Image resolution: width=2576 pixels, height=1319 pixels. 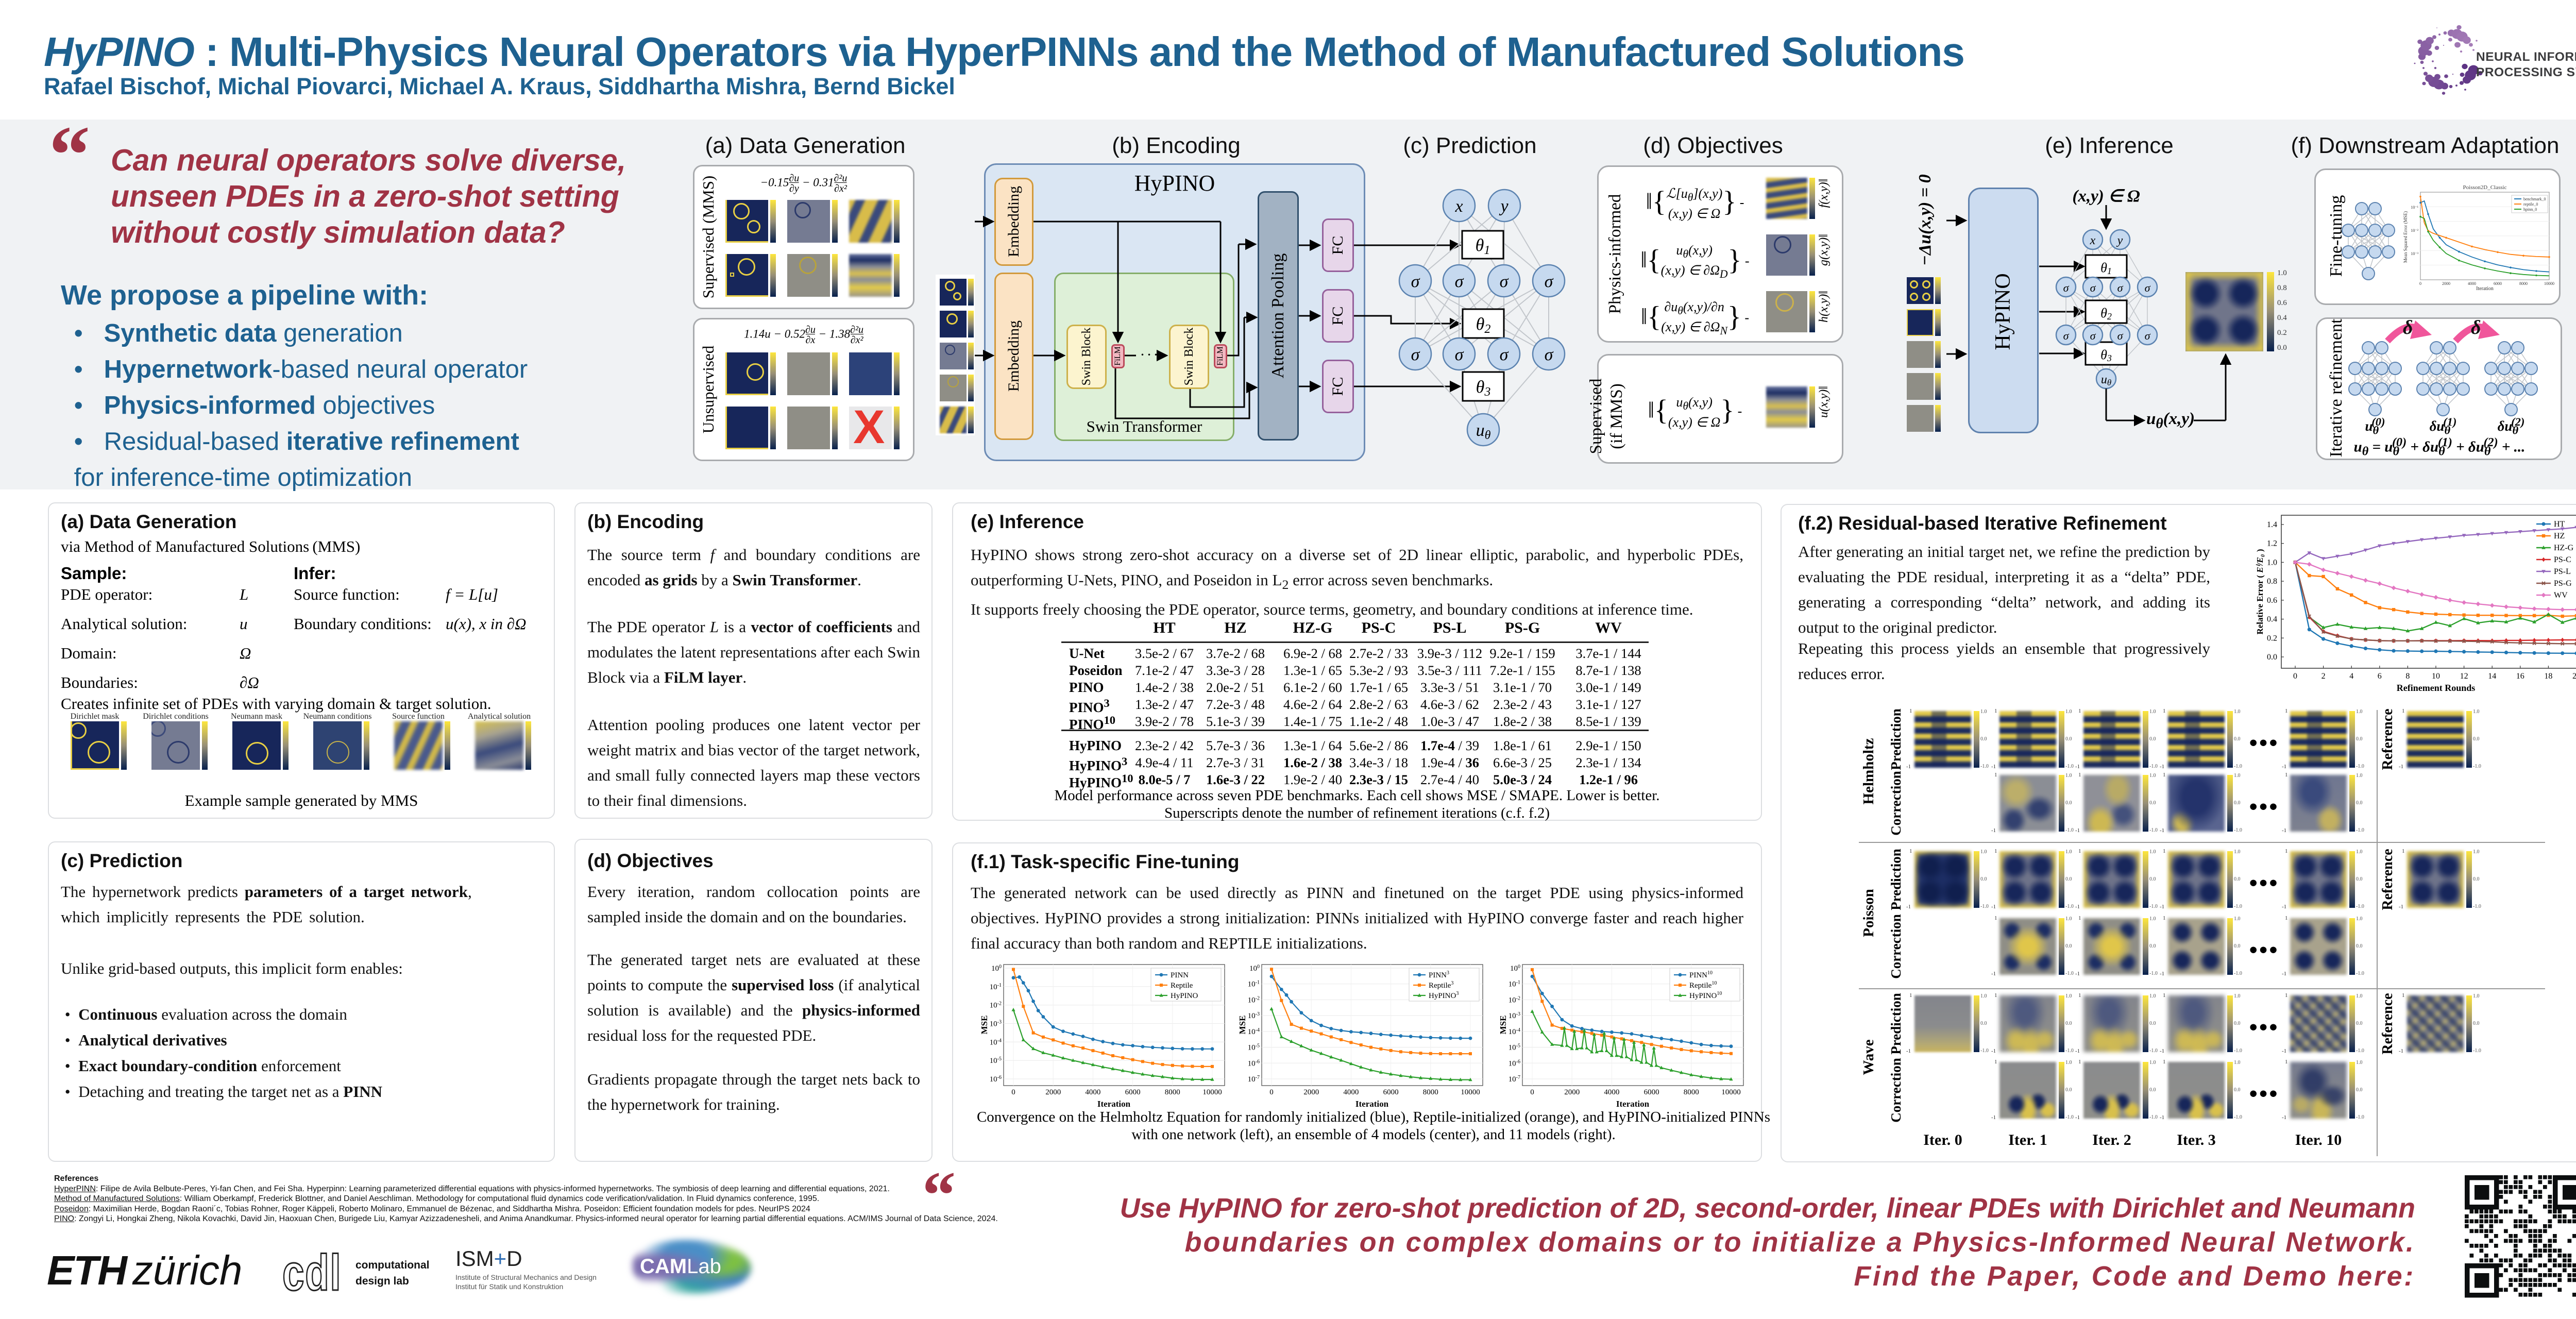 I want to click on svg-text: 0.8, so click(x=2272, y=581).